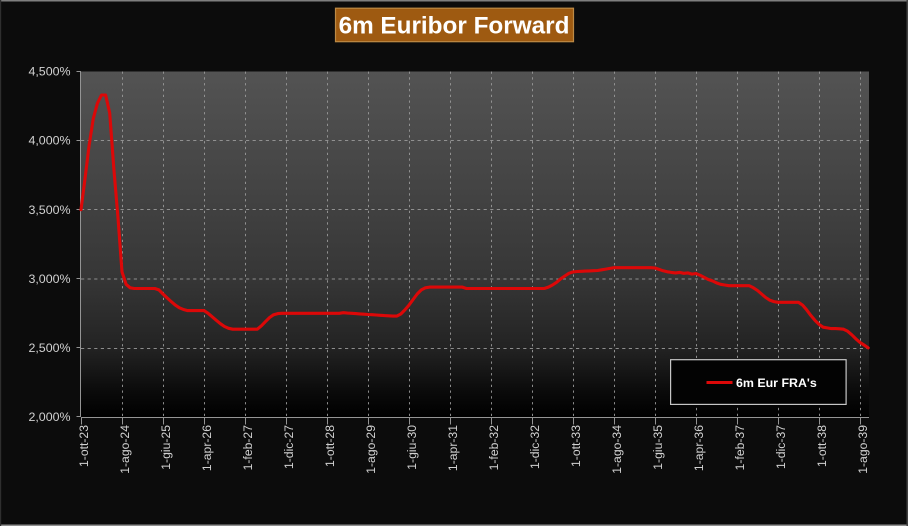  What do you see at coordinates (49, 72) in the screenshot?
I see `svg-text: 4,500%` at bounding box center [49, 72].